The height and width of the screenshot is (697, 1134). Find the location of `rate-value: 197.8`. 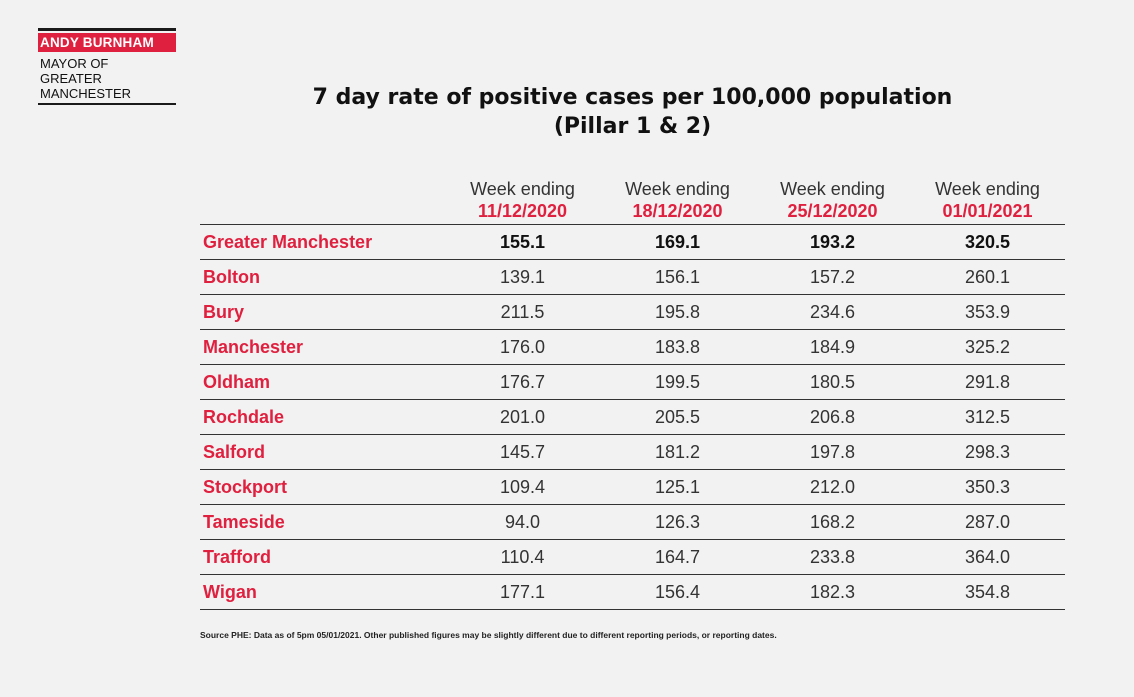

rate-value: 197.8 is located at coordinates (832, 452).